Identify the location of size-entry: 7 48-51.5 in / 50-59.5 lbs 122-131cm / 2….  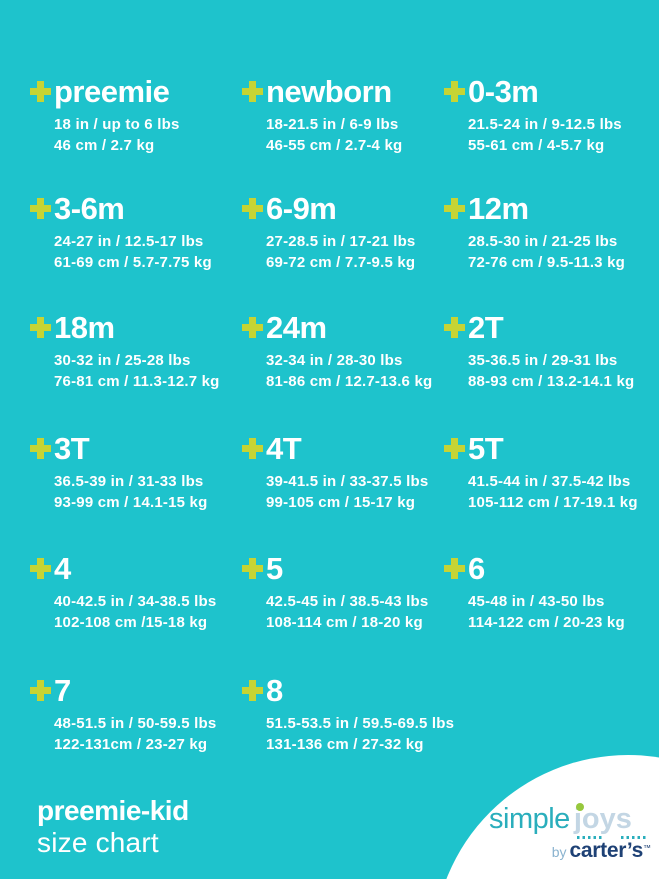
(123, 715).